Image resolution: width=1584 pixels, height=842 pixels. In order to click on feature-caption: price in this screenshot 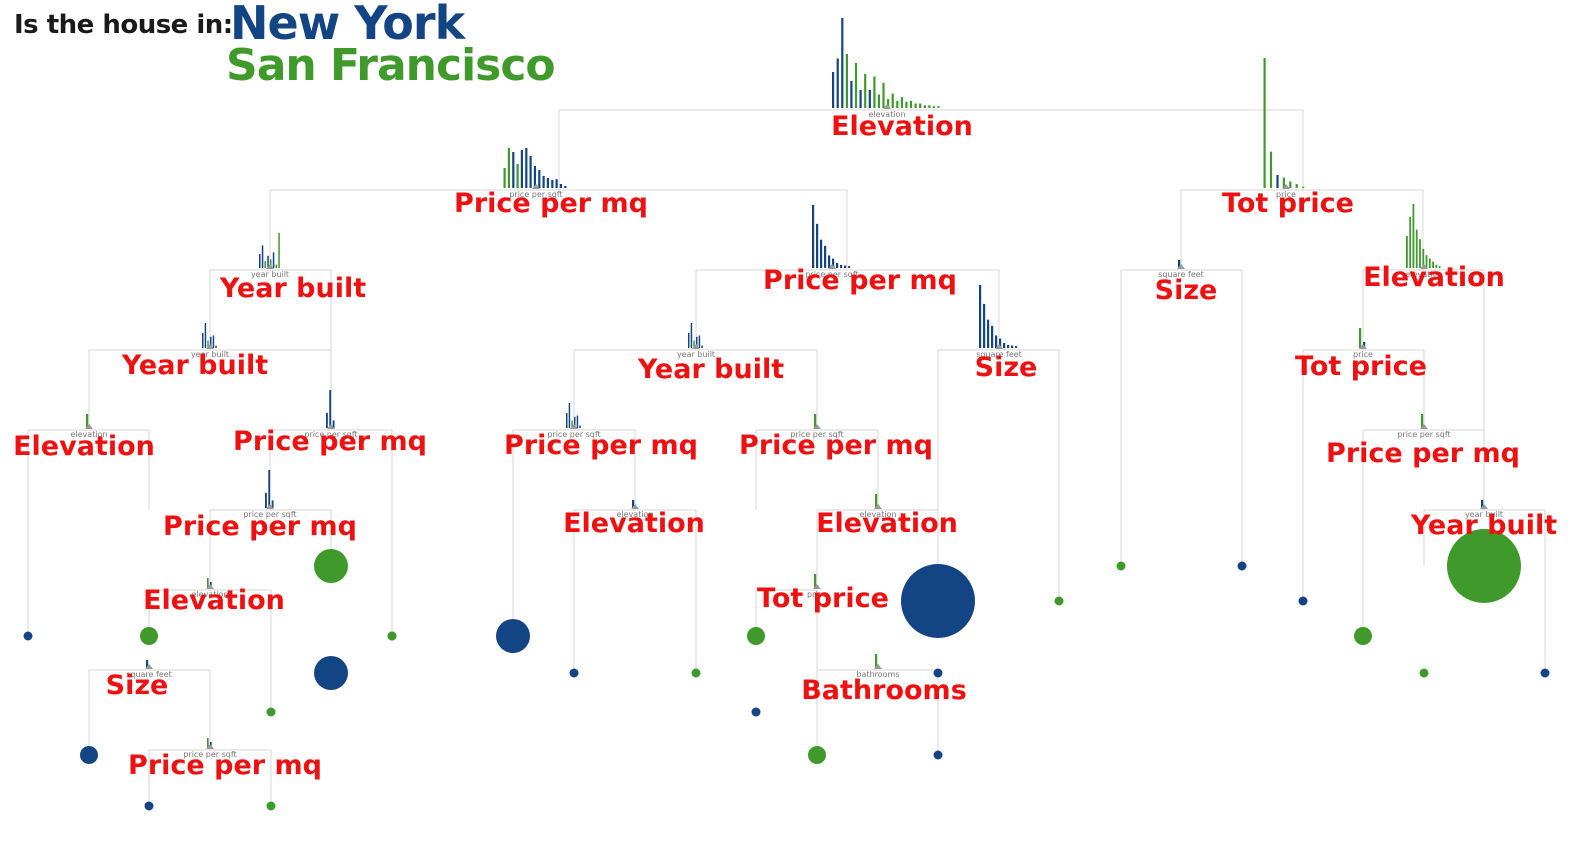, I will do `click(1363, 354)`.